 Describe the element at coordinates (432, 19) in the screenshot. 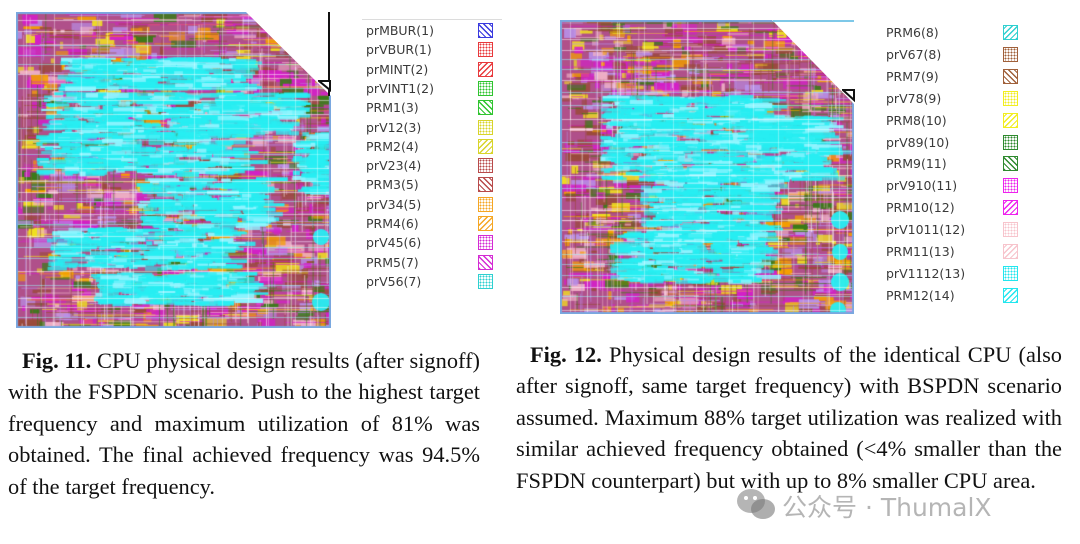

I see `fig11-legend-top-rule` at that location.